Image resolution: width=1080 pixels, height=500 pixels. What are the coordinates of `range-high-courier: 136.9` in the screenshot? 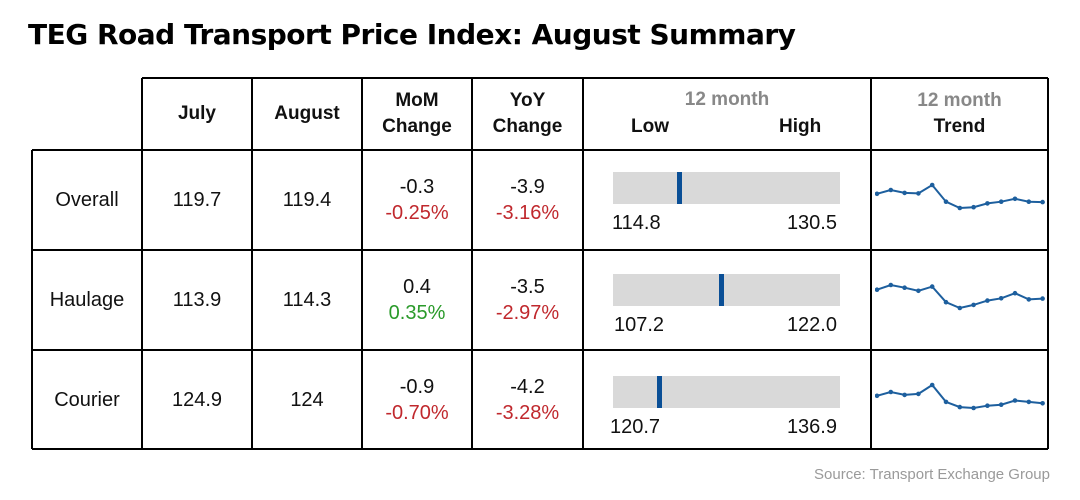 It's located at (811, 427).